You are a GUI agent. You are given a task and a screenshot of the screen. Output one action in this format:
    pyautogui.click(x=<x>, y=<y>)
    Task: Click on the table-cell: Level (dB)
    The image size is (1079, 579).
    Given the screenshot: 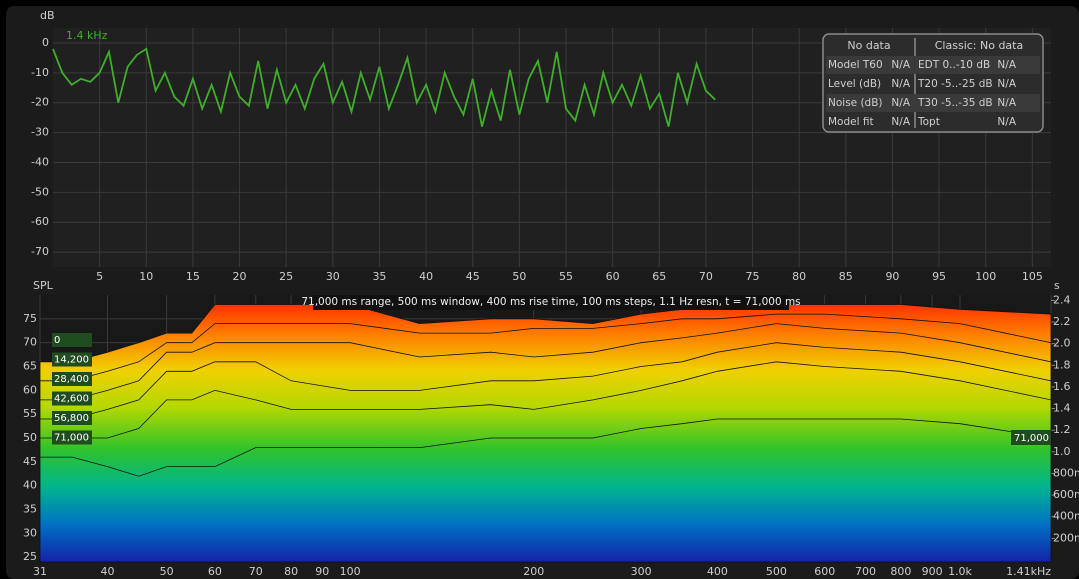 What is the action you would take?
    pyautogui.click(x=854, y=84)
    